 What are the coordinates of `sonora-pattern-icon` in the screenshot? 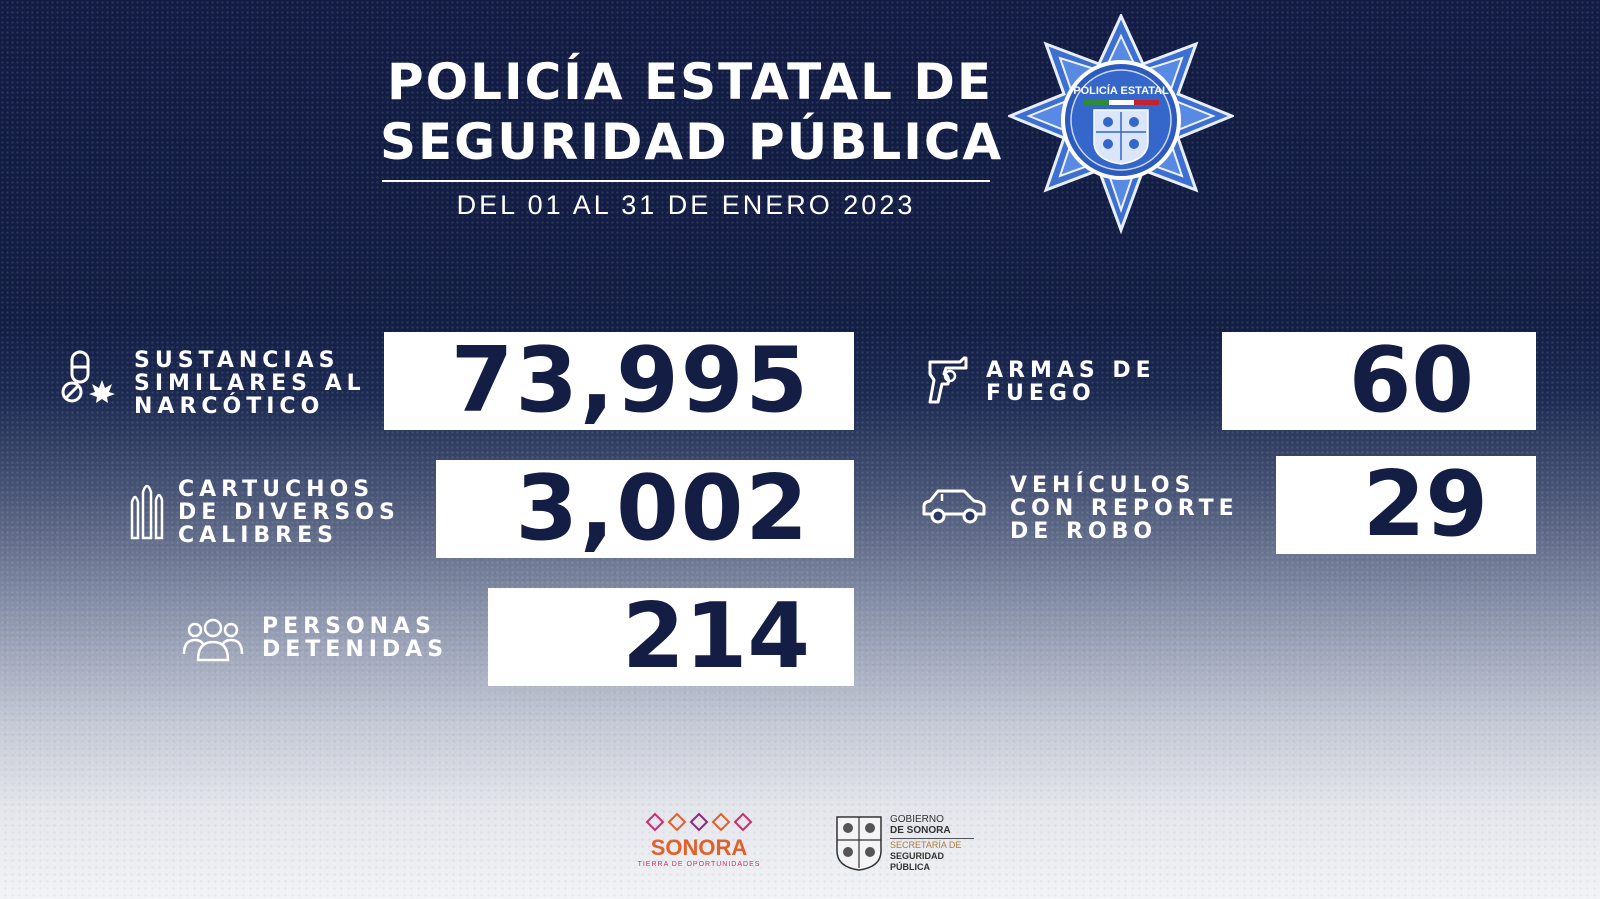 It's located at (699, 822).